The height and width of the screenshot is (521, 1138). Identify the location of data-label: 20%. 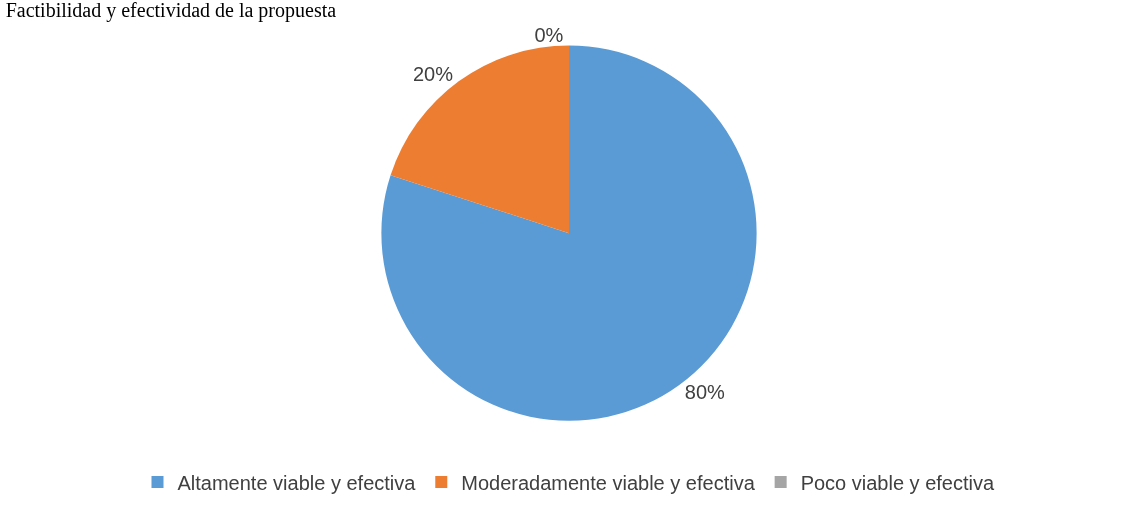
(433, 74).